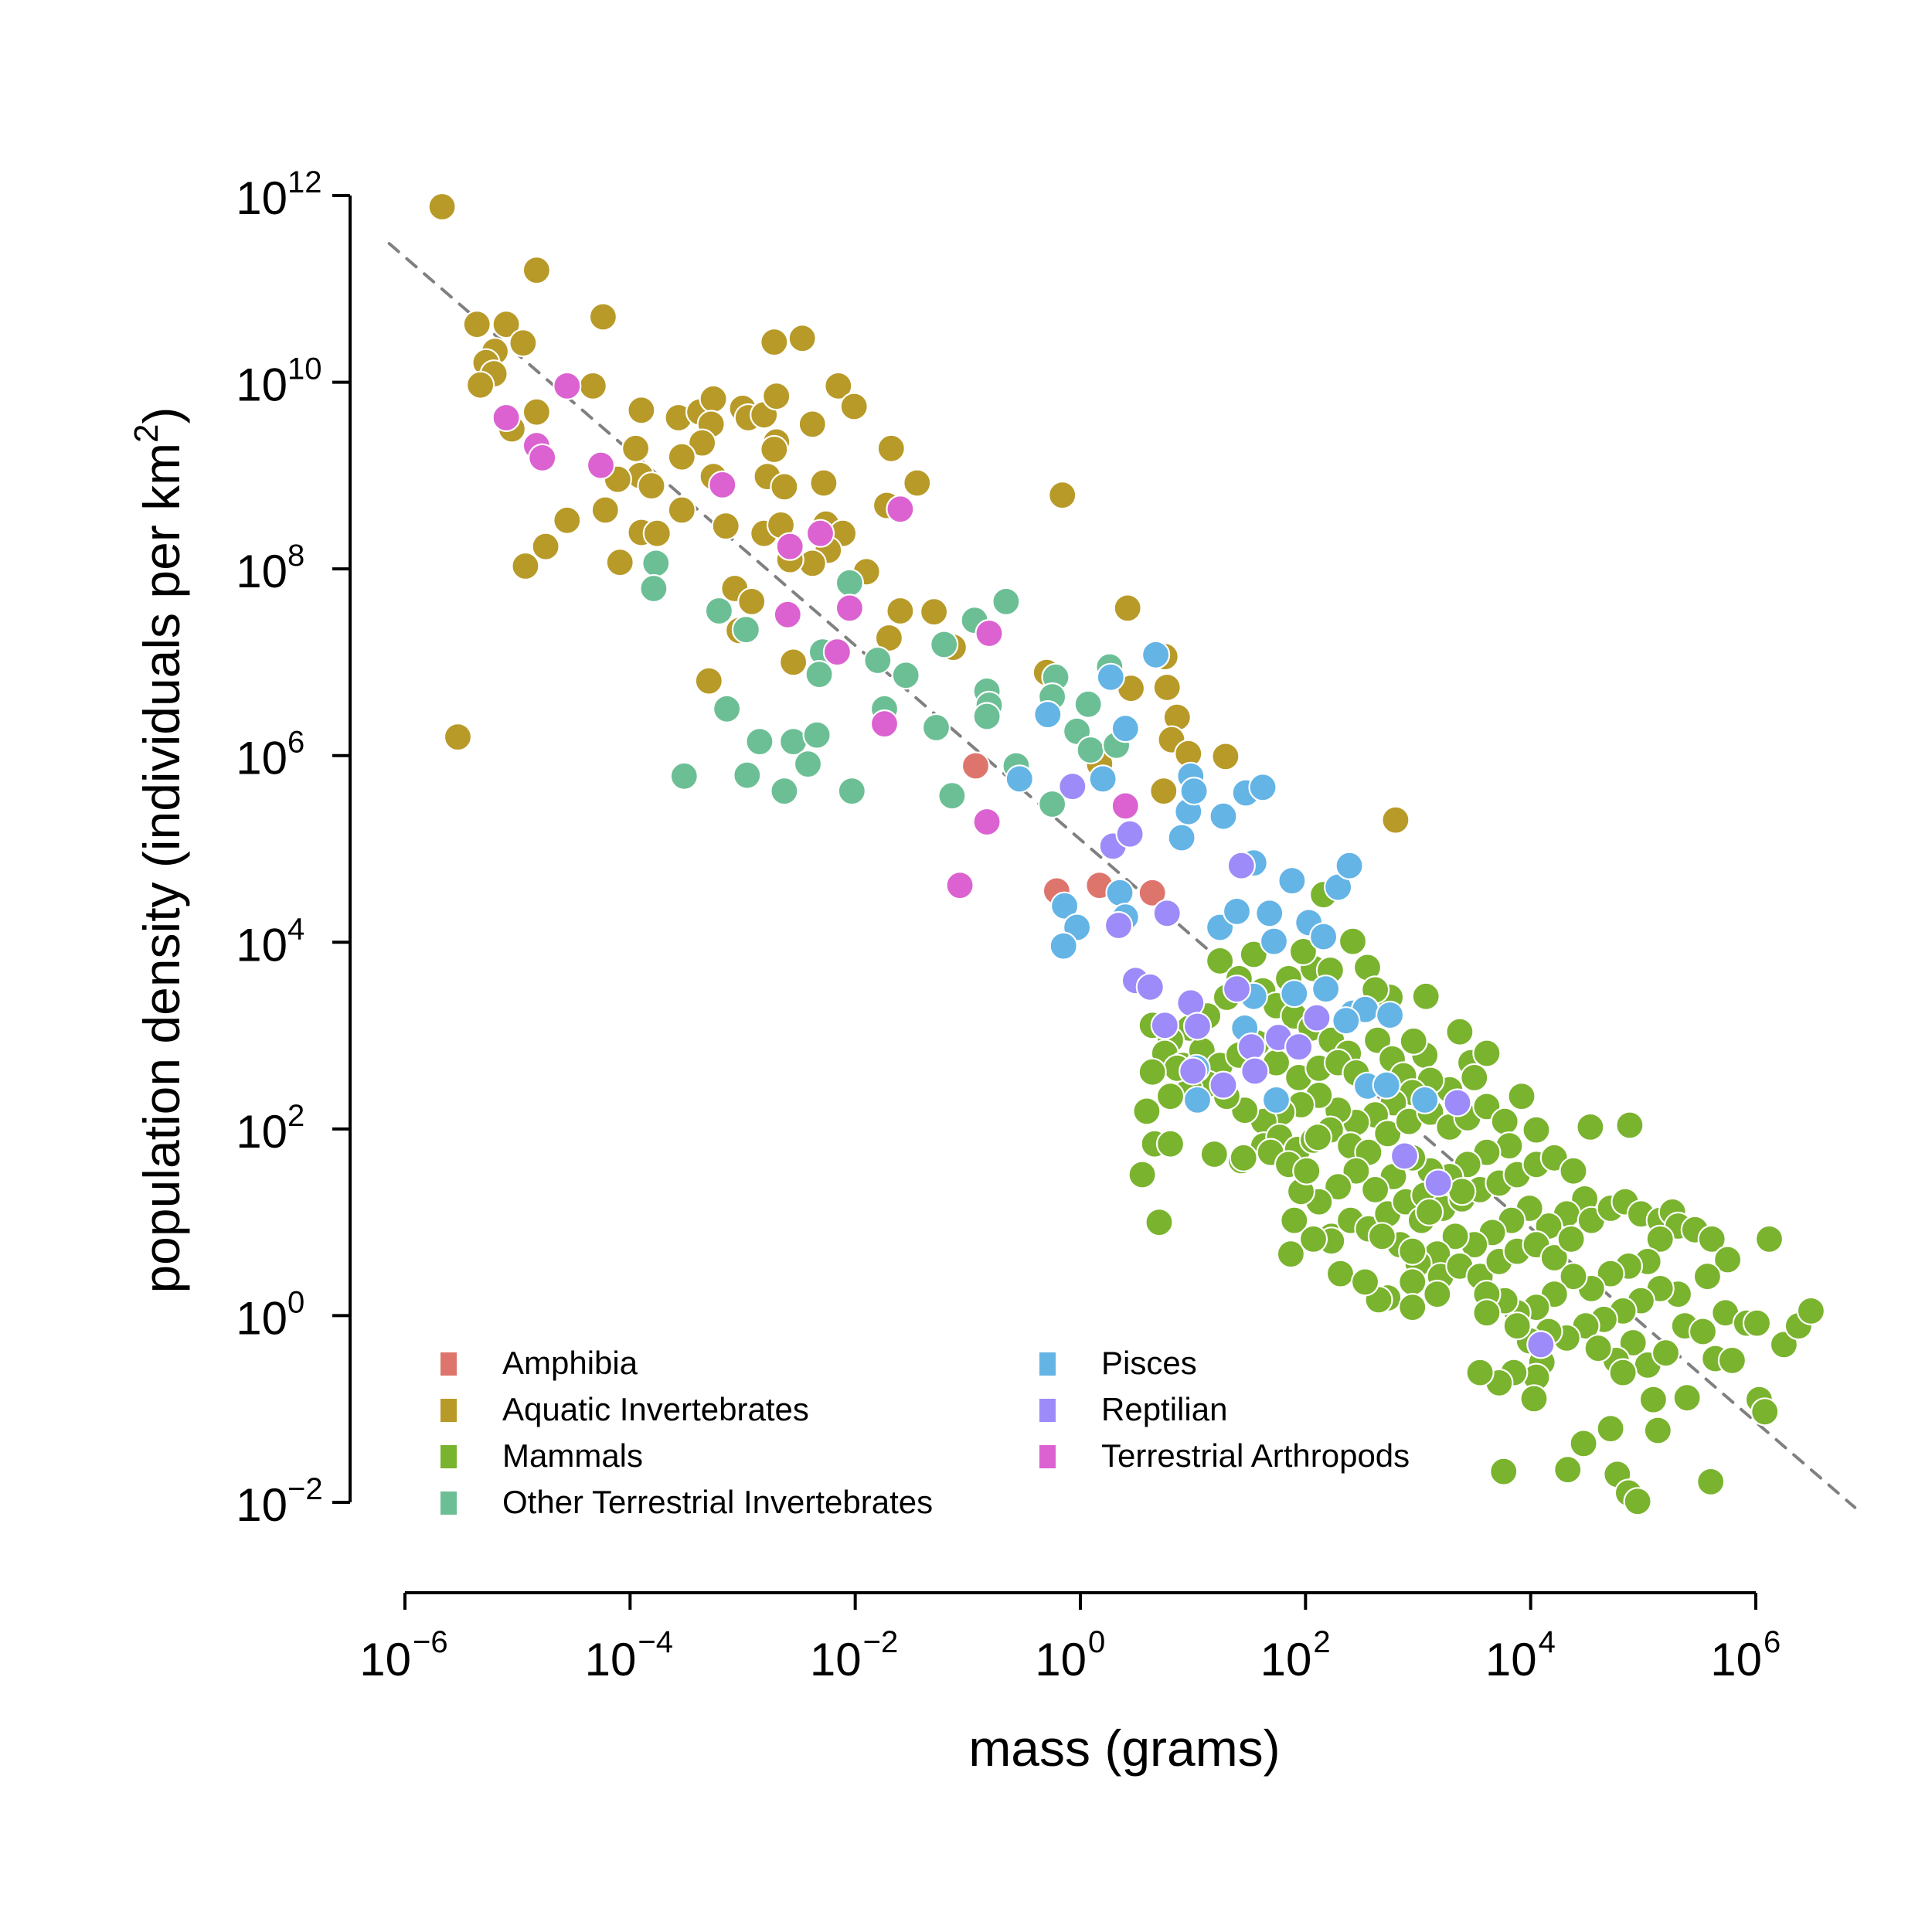 This screenshot has width=1932, height=1932. Describe the element at coordinates (885, 684) in the screenshot. I see `series-other-terrestrial-invertebrates` at that location.